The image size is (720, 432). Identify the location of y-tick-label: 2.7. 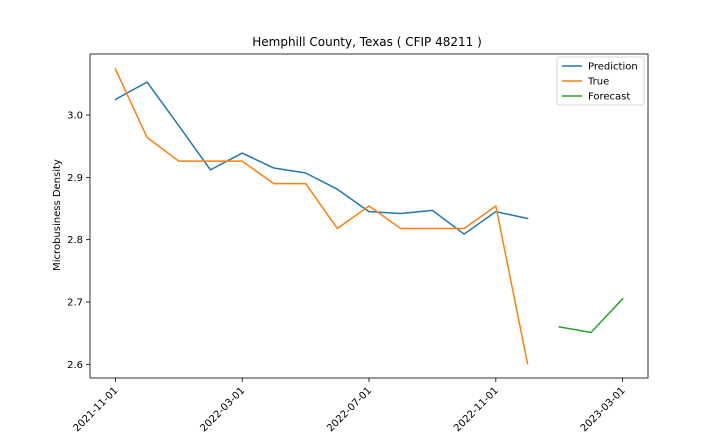
(75, 302).